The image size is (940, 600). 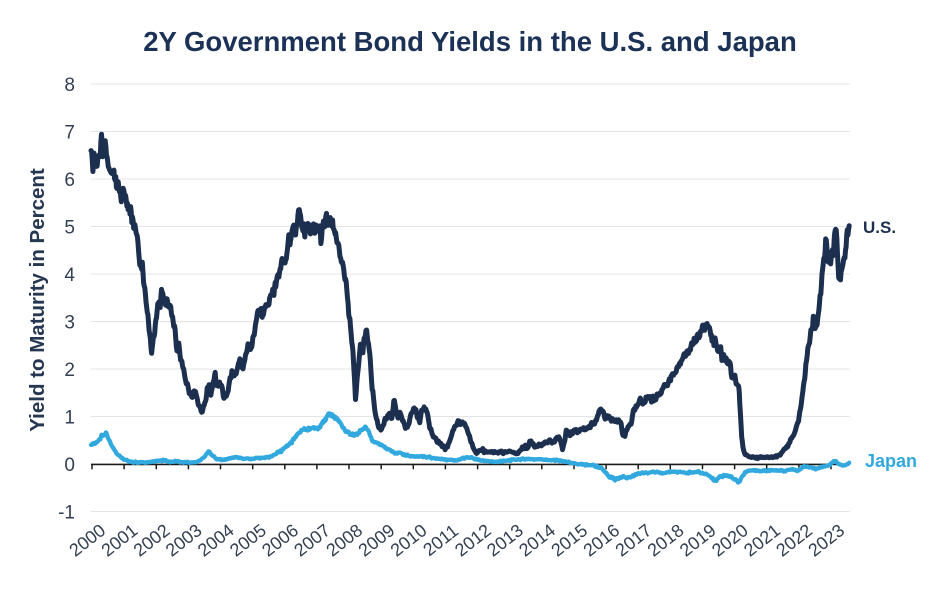 What do you see at coordinates (37, 300) in the screenshot?
I see `svg-text: Yield to Maturity in Percent` at bounding box center [37, 300].